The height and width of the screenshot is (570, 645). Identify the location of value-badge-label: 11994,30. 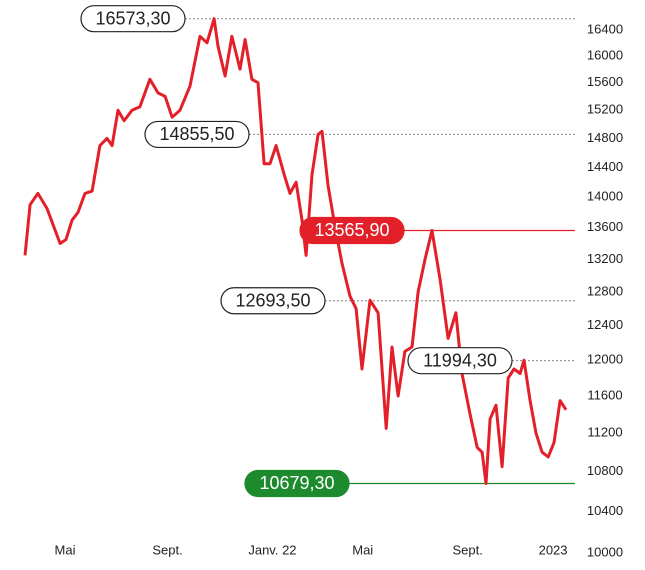
(460, 360).